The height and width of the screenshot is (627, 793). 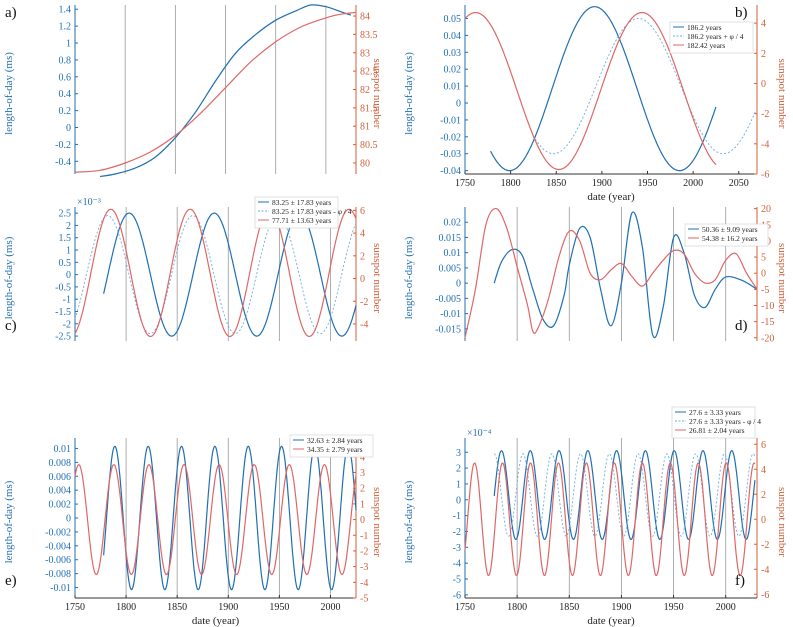 I want to click on panel-d-left-tick-label: 0.02, so click(x=453, y=223).